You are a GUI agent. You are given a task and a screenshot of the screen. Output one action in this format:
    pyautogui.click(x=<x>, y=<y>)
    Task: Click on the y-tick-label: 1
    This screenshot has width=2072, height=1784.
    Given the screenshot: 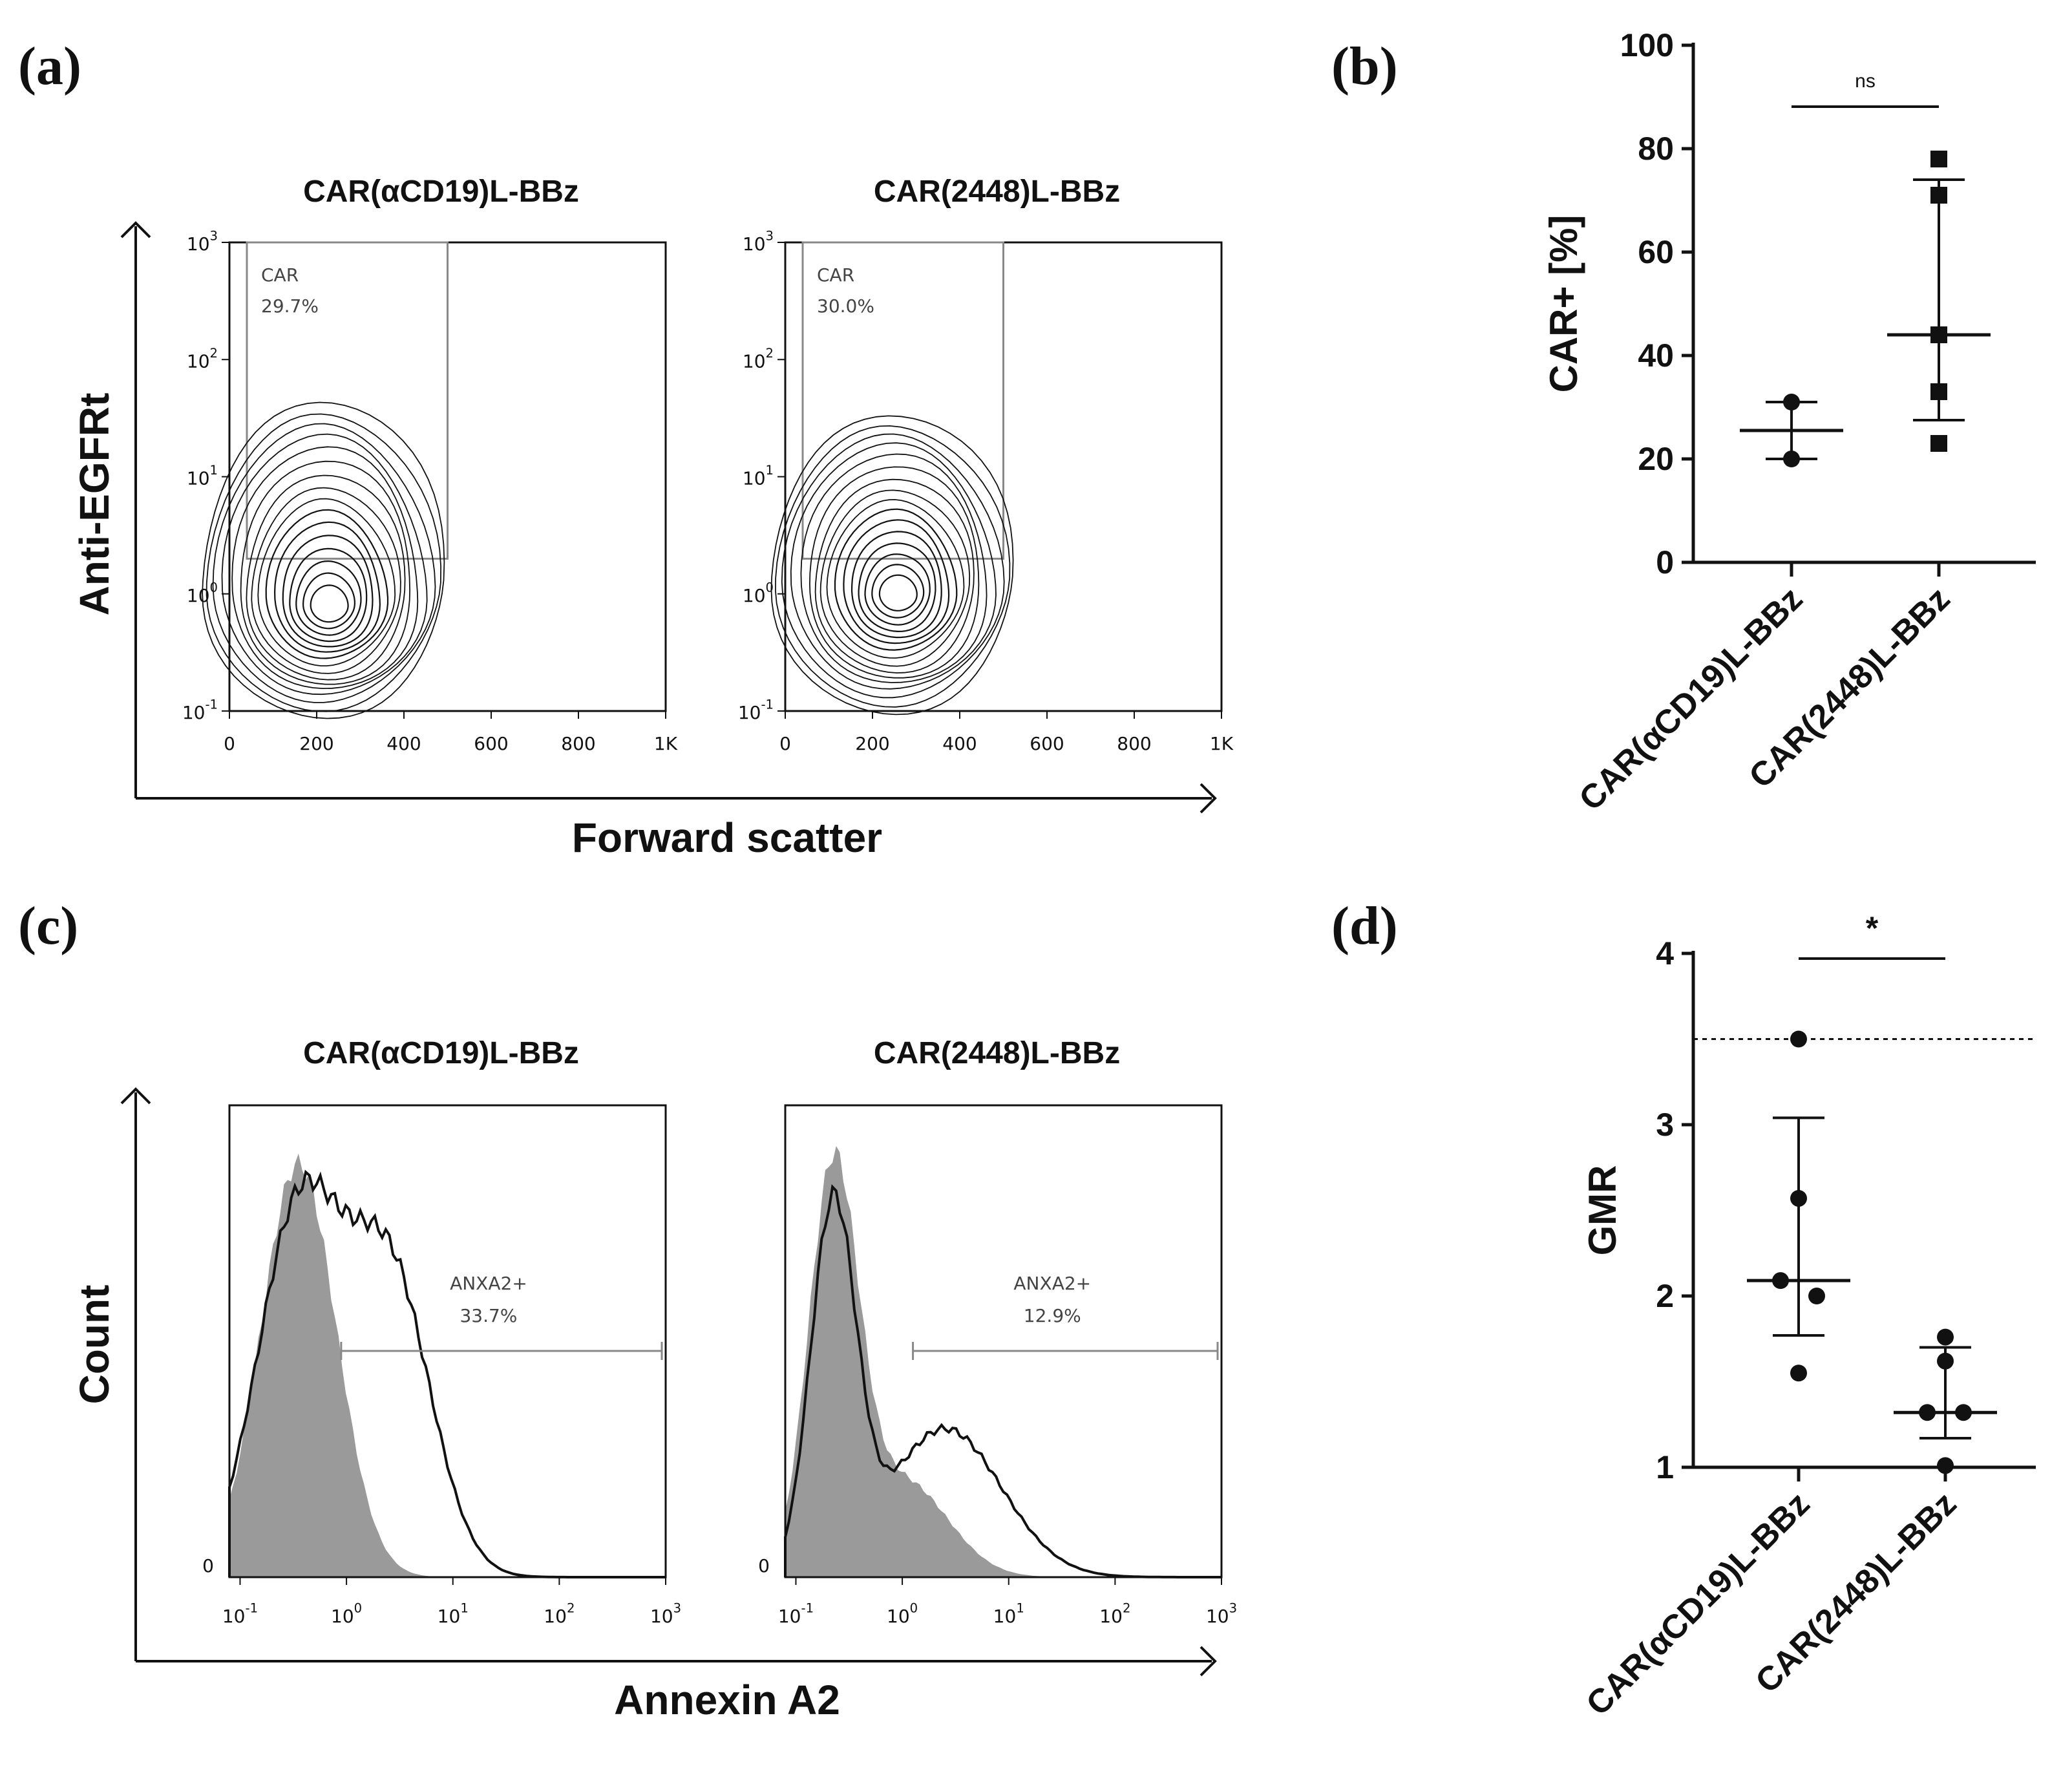 What is the action you would take?
    pyautogui.click(x=1665, y=1467)
    